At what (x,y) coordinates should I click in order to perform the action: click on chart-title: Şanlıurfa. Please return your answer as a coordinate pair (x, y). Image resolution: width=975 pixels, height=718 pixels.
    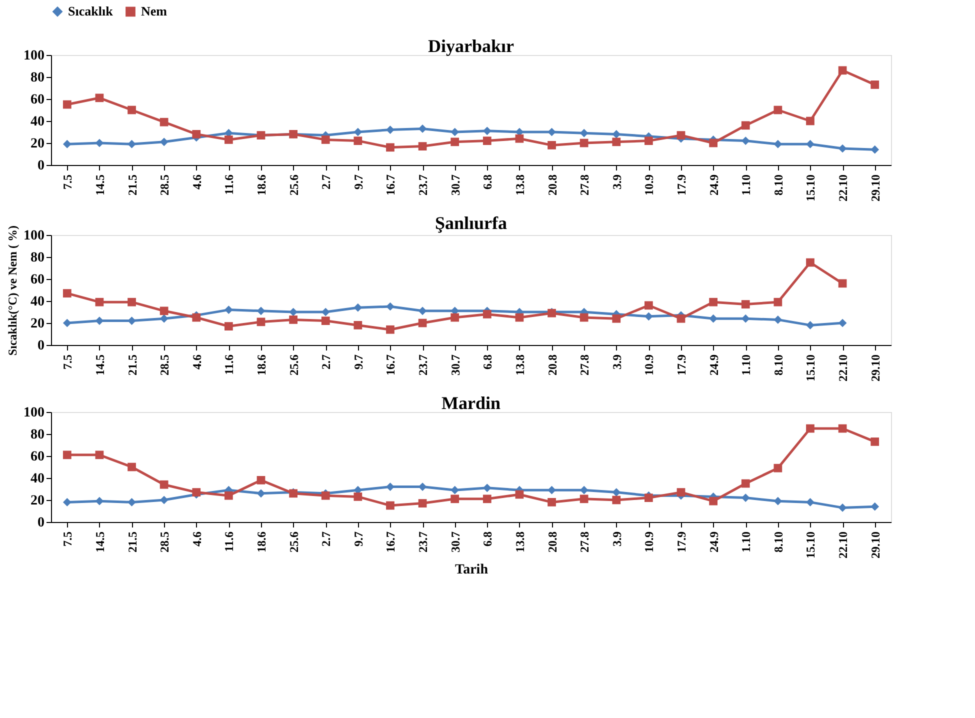
    Looking at the image, I should click on (471, 222).